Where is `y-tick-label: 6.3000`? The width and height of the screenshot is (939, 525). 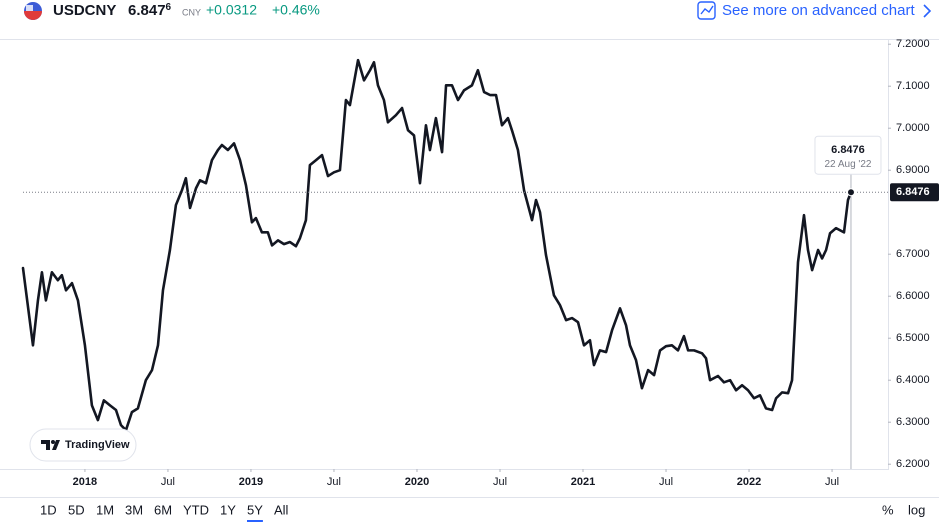
y-tick-label: 6.3000 is located at coordinates (913, 422).